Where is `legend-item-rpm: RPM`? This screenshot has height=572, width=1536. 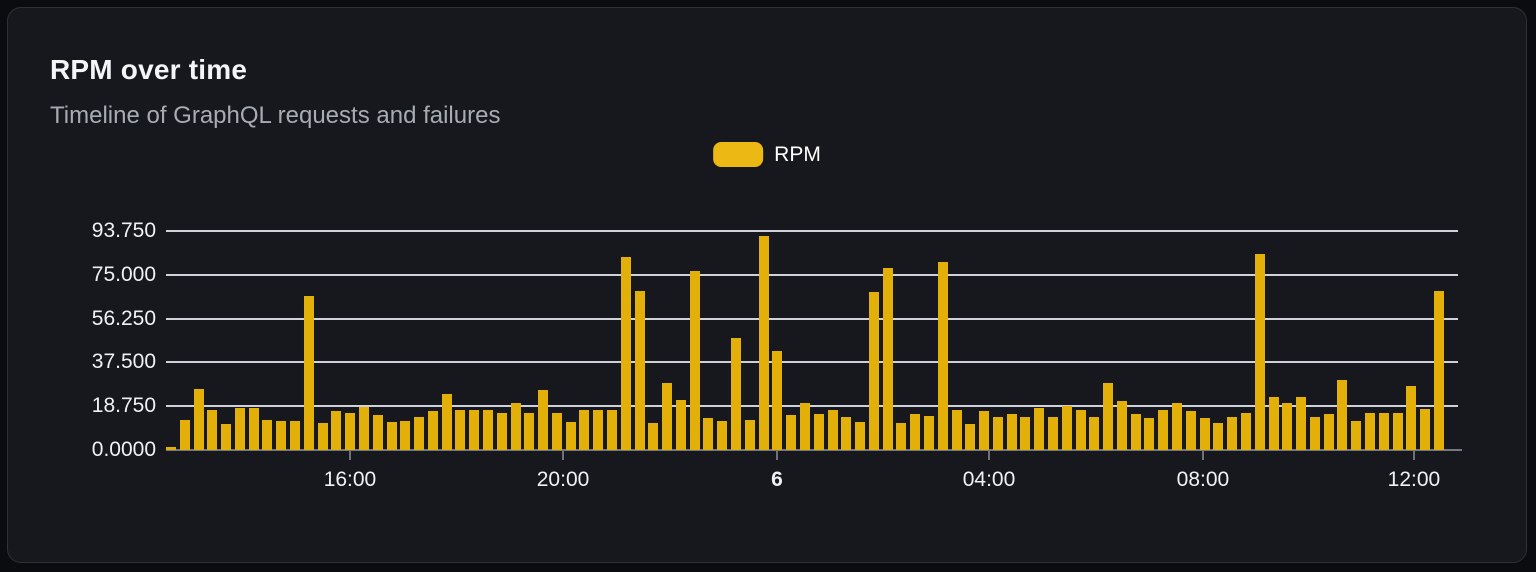
legend-item-rpm: RPM is located at coordinates (767, 154).